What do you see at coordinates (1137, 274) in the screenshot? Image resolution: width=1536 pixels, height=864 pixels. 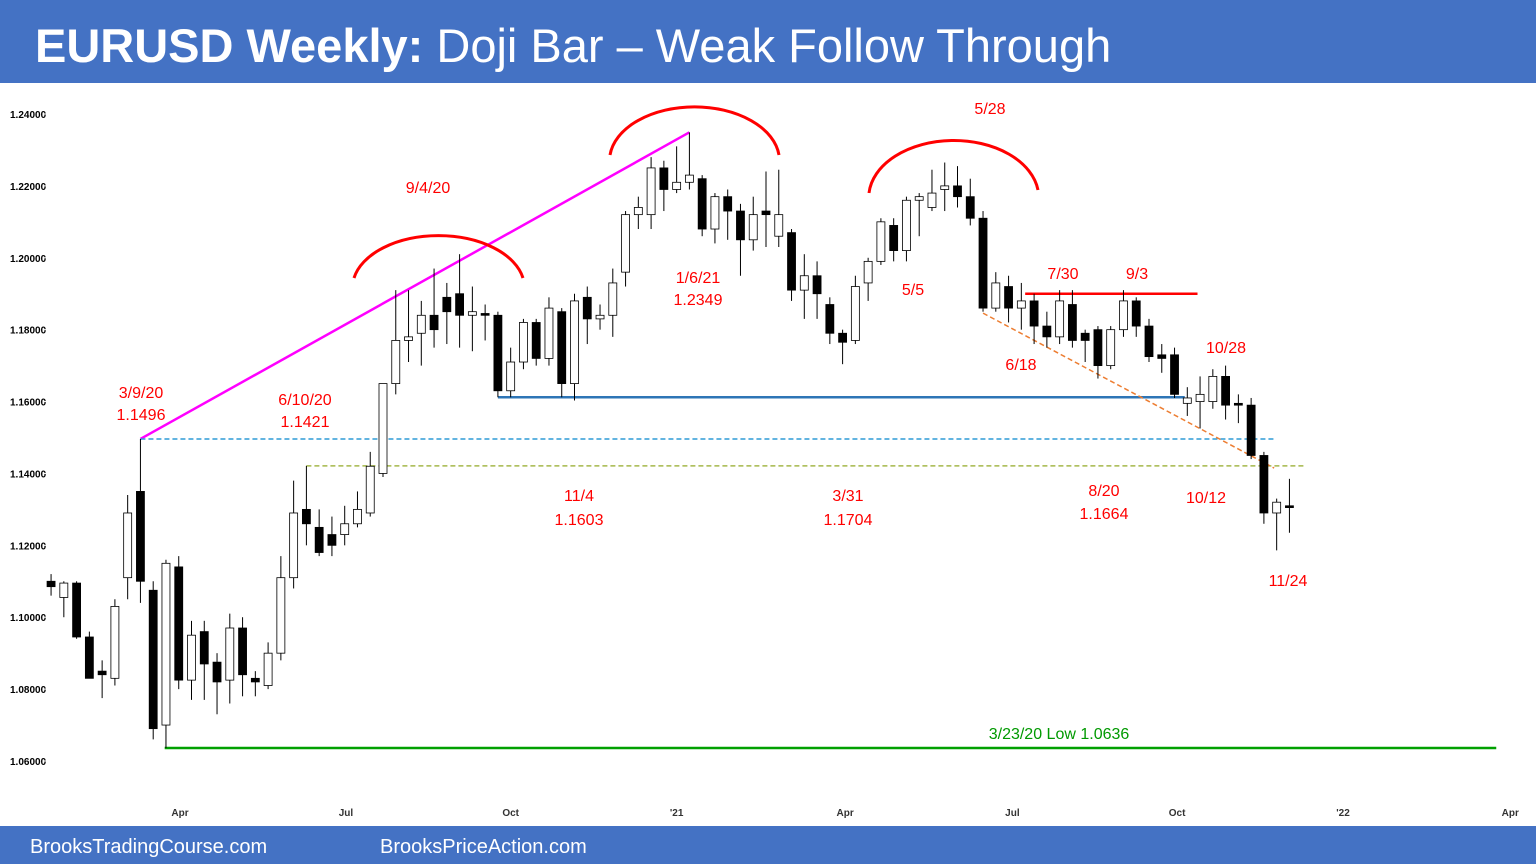 I see `annotation: 9/3` at bounding box center [1137, 274].